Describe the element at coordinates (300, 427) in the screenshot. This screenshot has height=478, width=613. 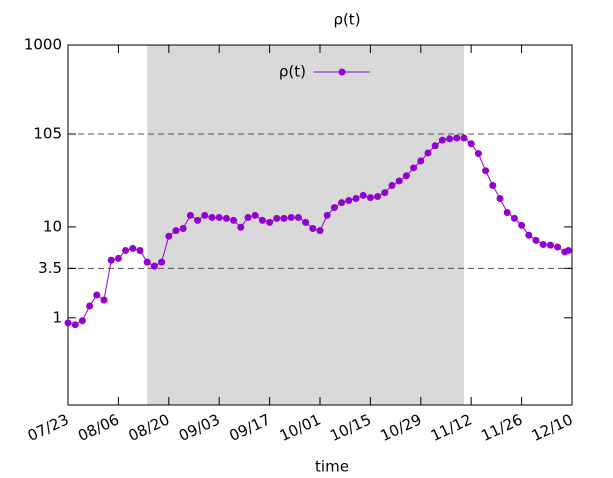
I see `x-tick-label: 10/01` at that location.